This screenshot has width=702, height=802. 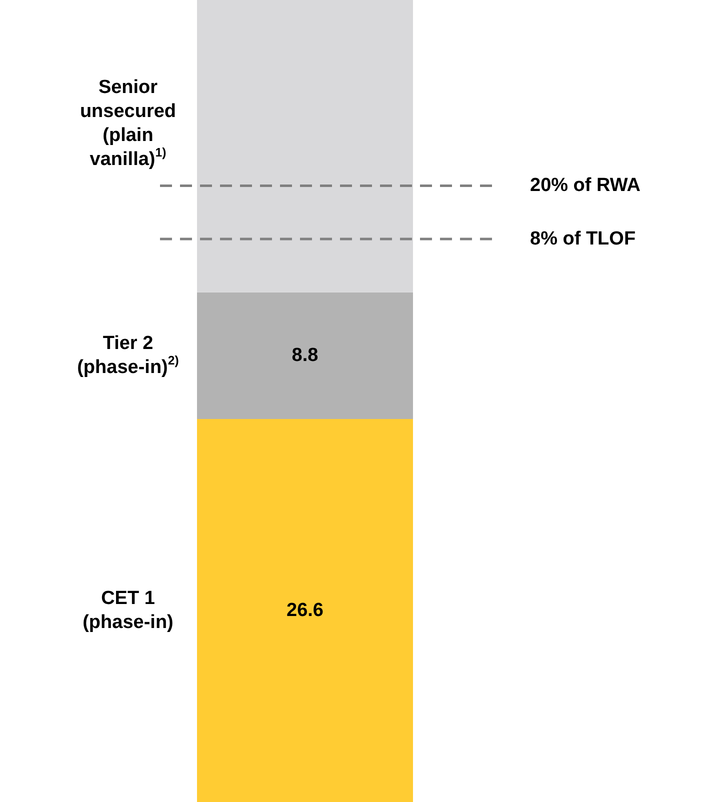 What do you see at coordinates (128, 610) in the screenshot?
I see `series-label: CET 1 (phase-in)` at bounding box center [128, 610].